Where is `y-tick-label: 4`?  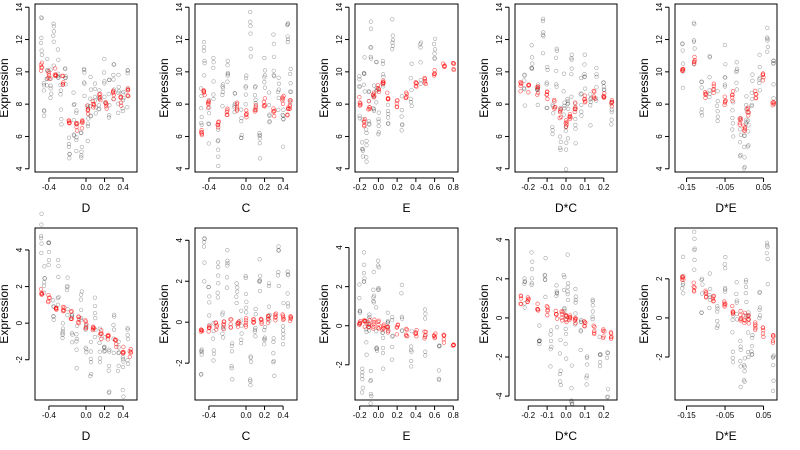
y-tick-label: 4 is located at coordinates (499, 168).